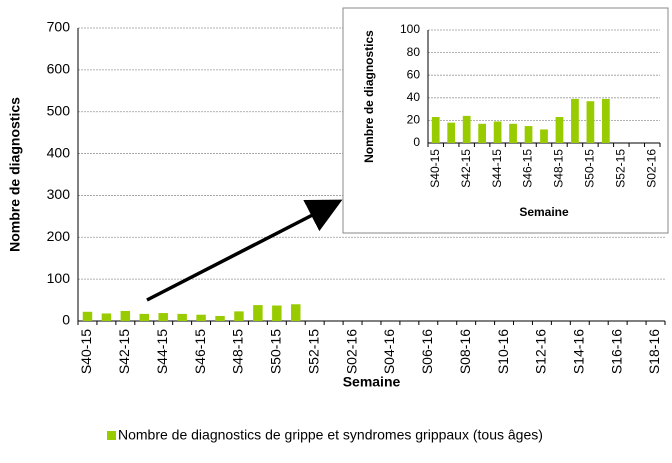 This screenshot has height=463, width=672. What do you see at coordinates (59, 194) in the screenshot?
I see `y-tick-label: 300` at bounding box center [59, 194].